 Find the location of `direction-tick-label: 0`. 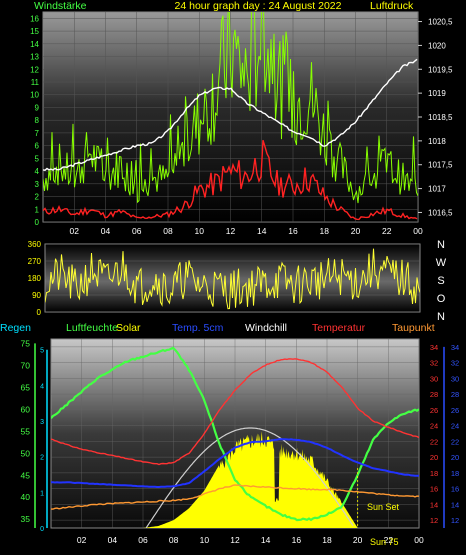

direction-tick-label: 0 is located at coordinates (39, 312).